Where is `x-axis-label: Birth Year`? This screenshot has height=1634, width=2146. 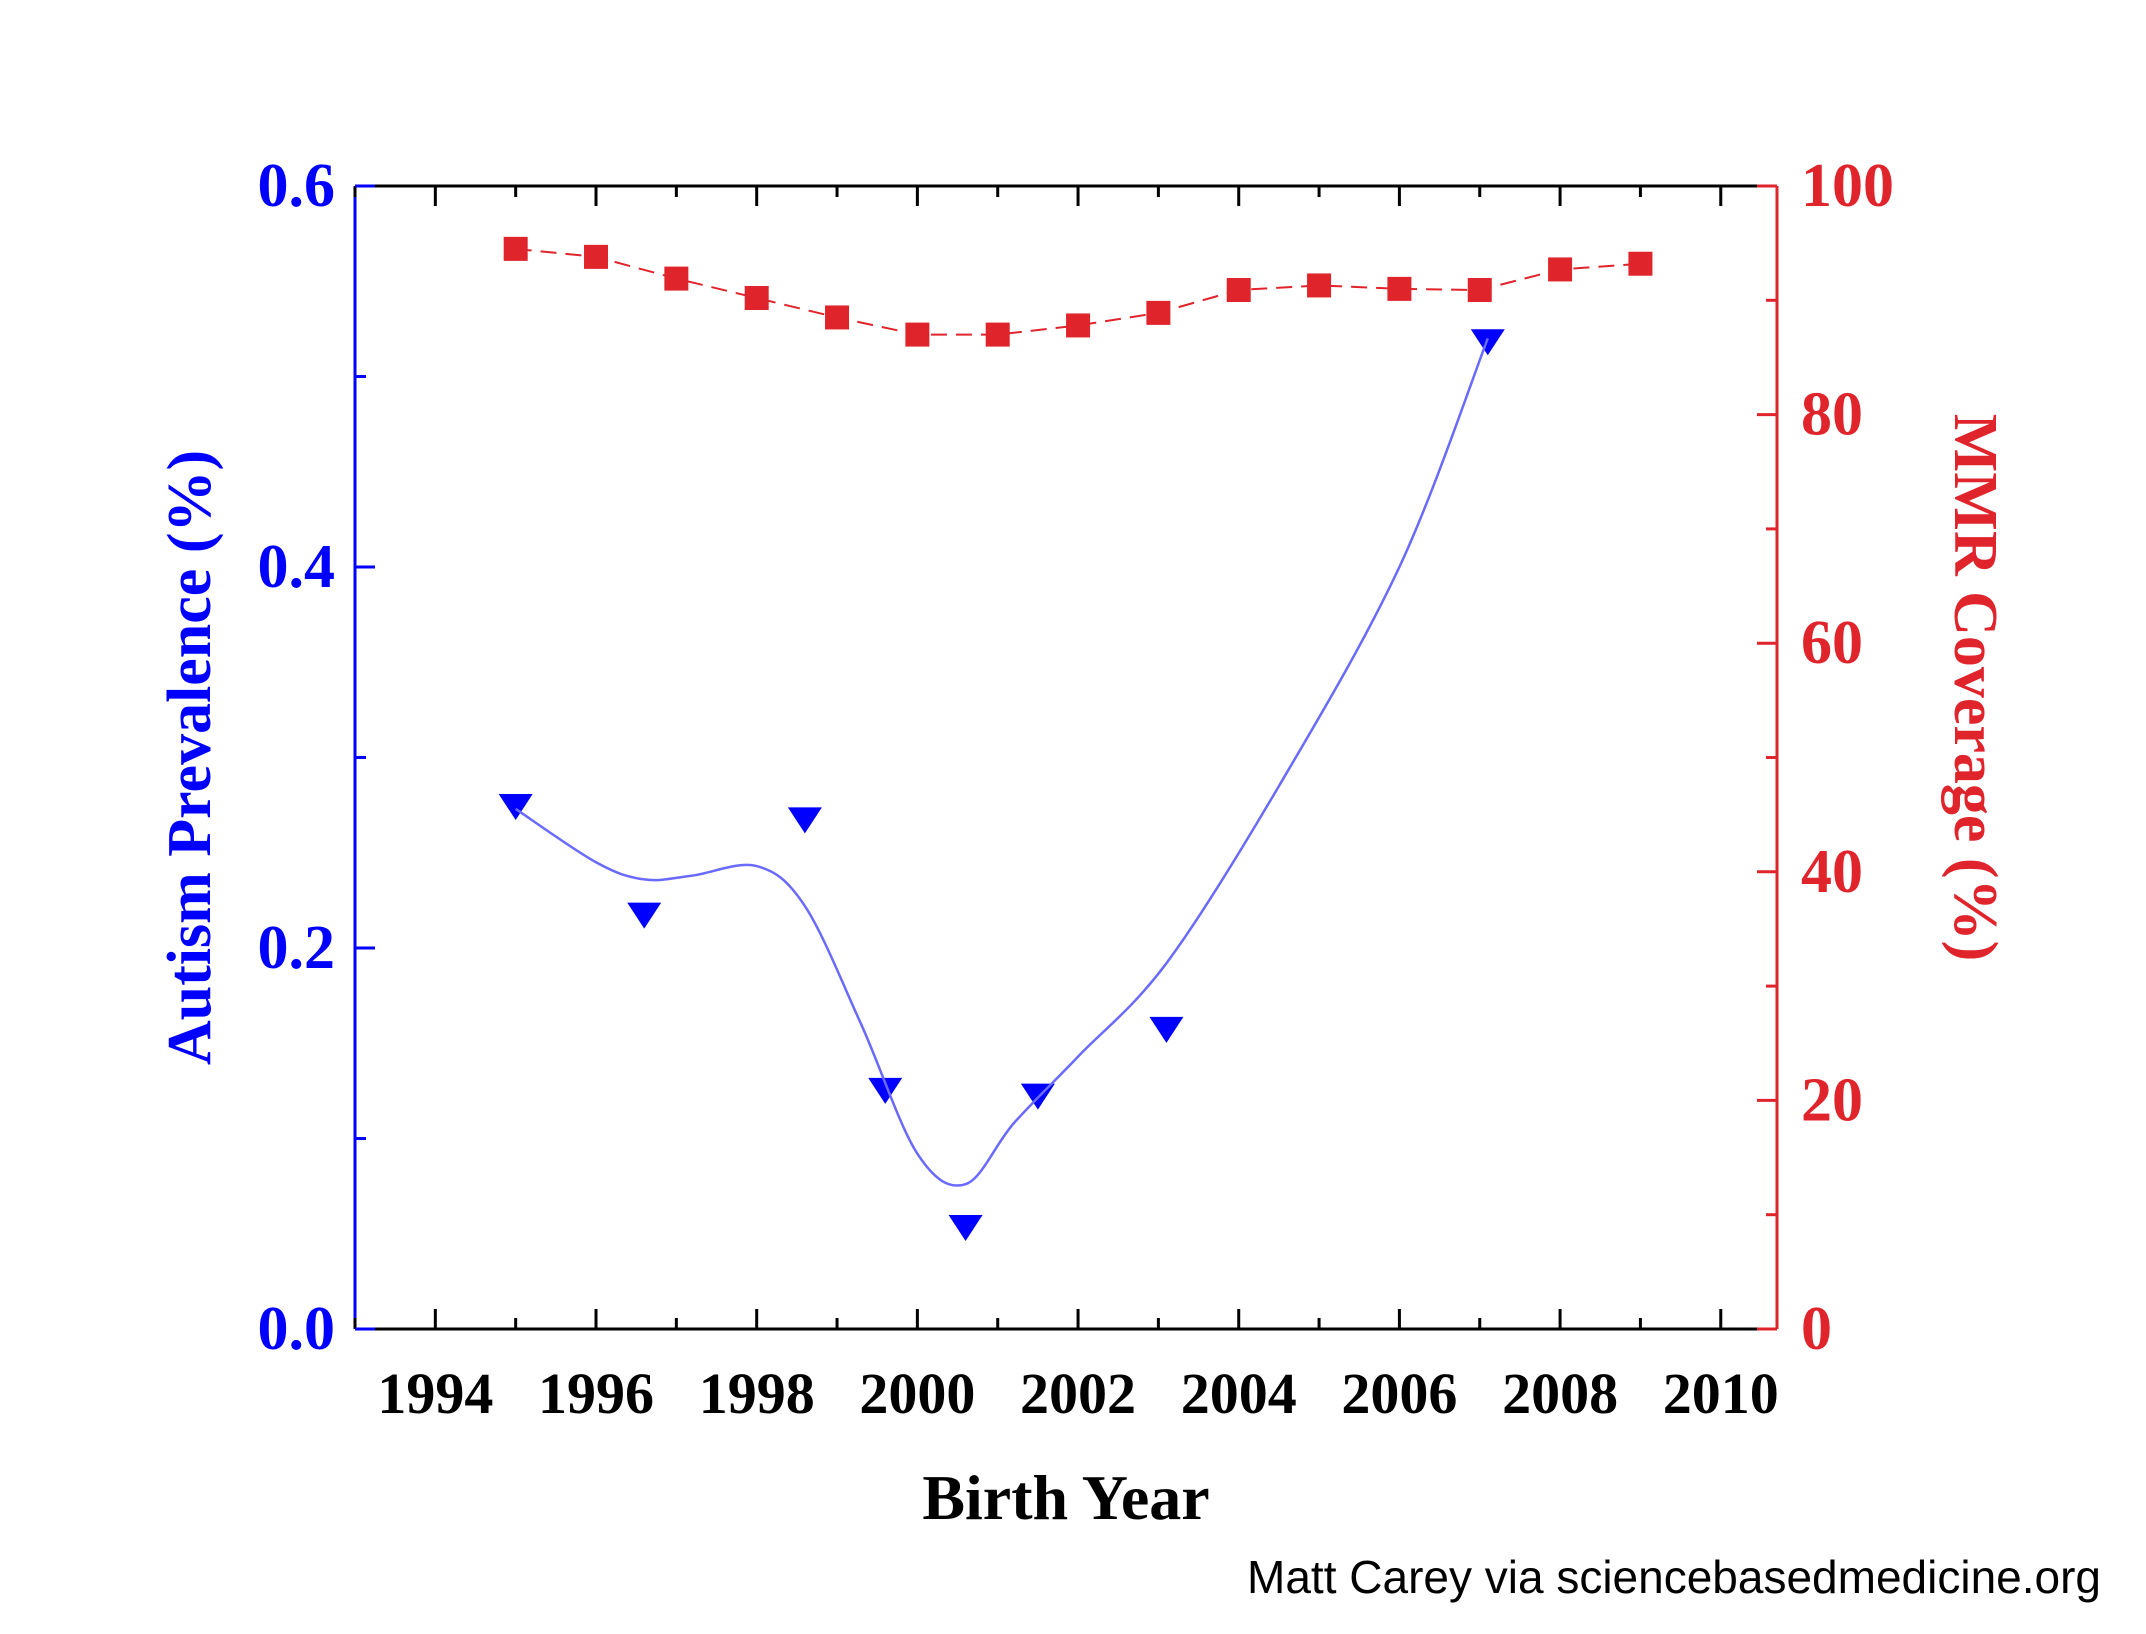
x-axis-label: Birth Year is located at coordinates (1065, 1497).